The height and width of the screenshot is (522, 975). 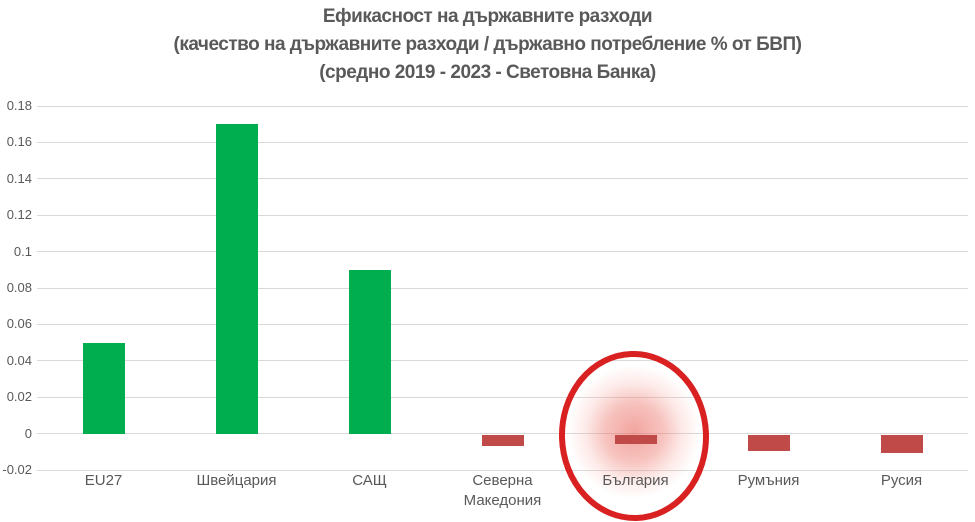 What do you see at coordinates (901, 443) in the screenshot?
I see `bar-русия` at bounding box center [901, 443].